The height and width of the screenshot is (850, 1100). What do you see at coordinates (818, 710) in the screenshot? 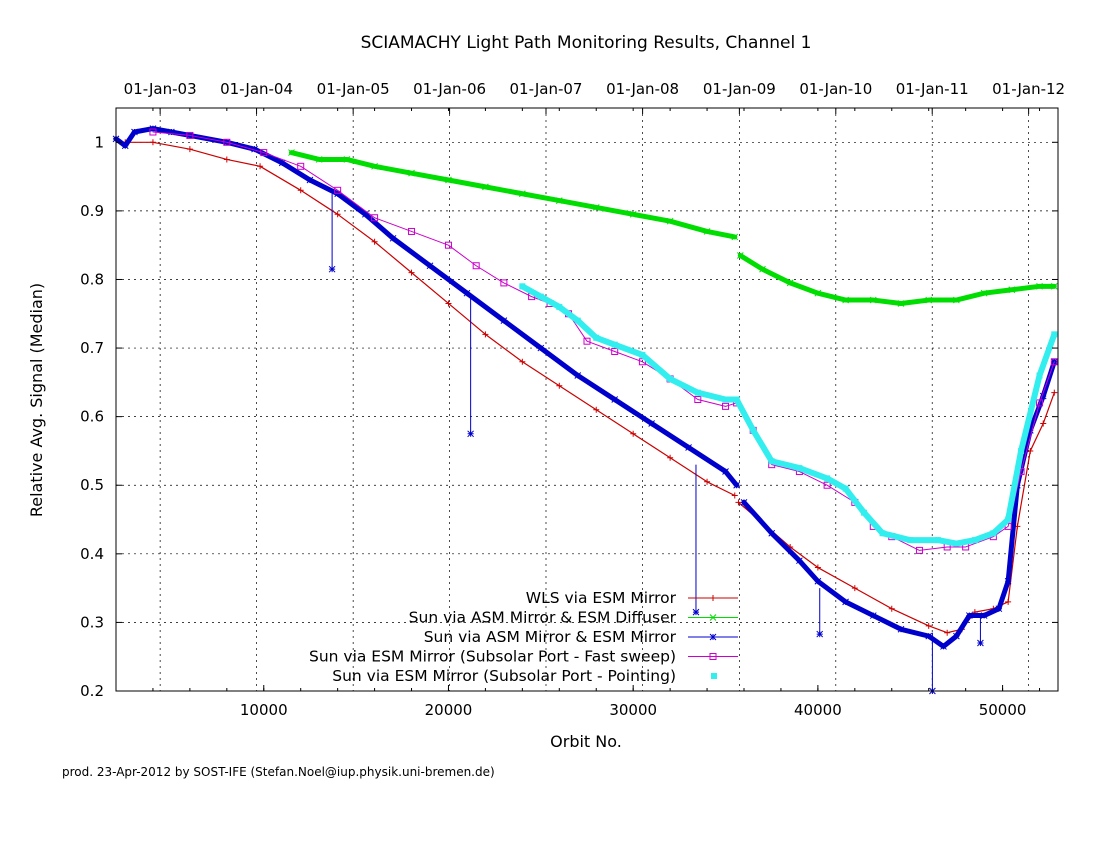
I see `x-tick-label: 40000` at bounding box center [818, 710].